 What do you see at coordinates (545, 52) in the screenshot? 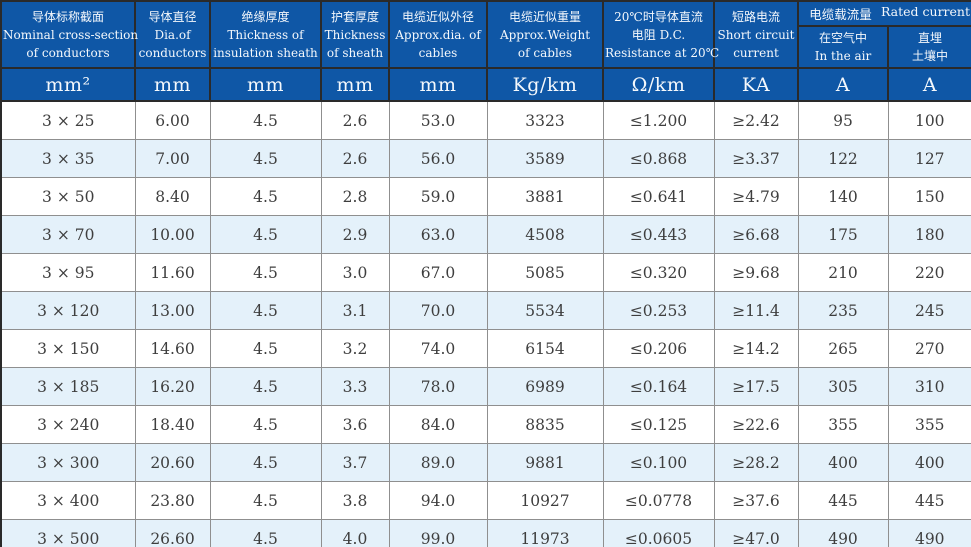
I see `header-line: of cables` at bounding box center [545, 52].